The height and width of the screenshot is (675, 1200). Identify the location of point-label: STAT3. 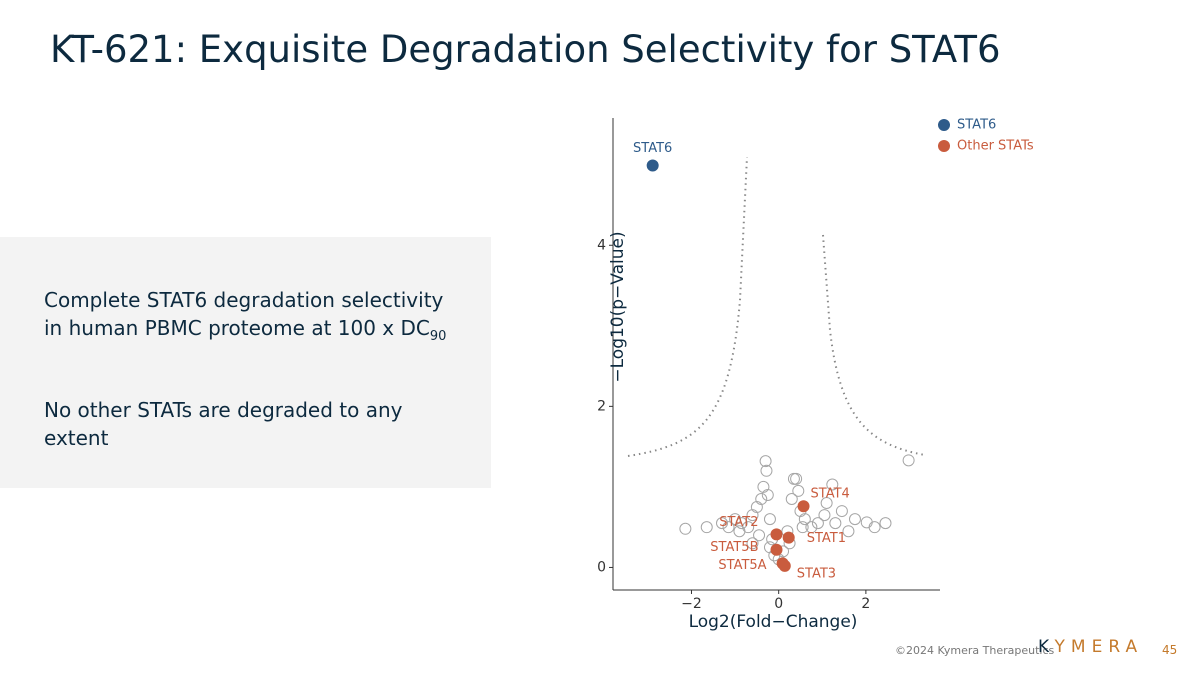
(816, 573).